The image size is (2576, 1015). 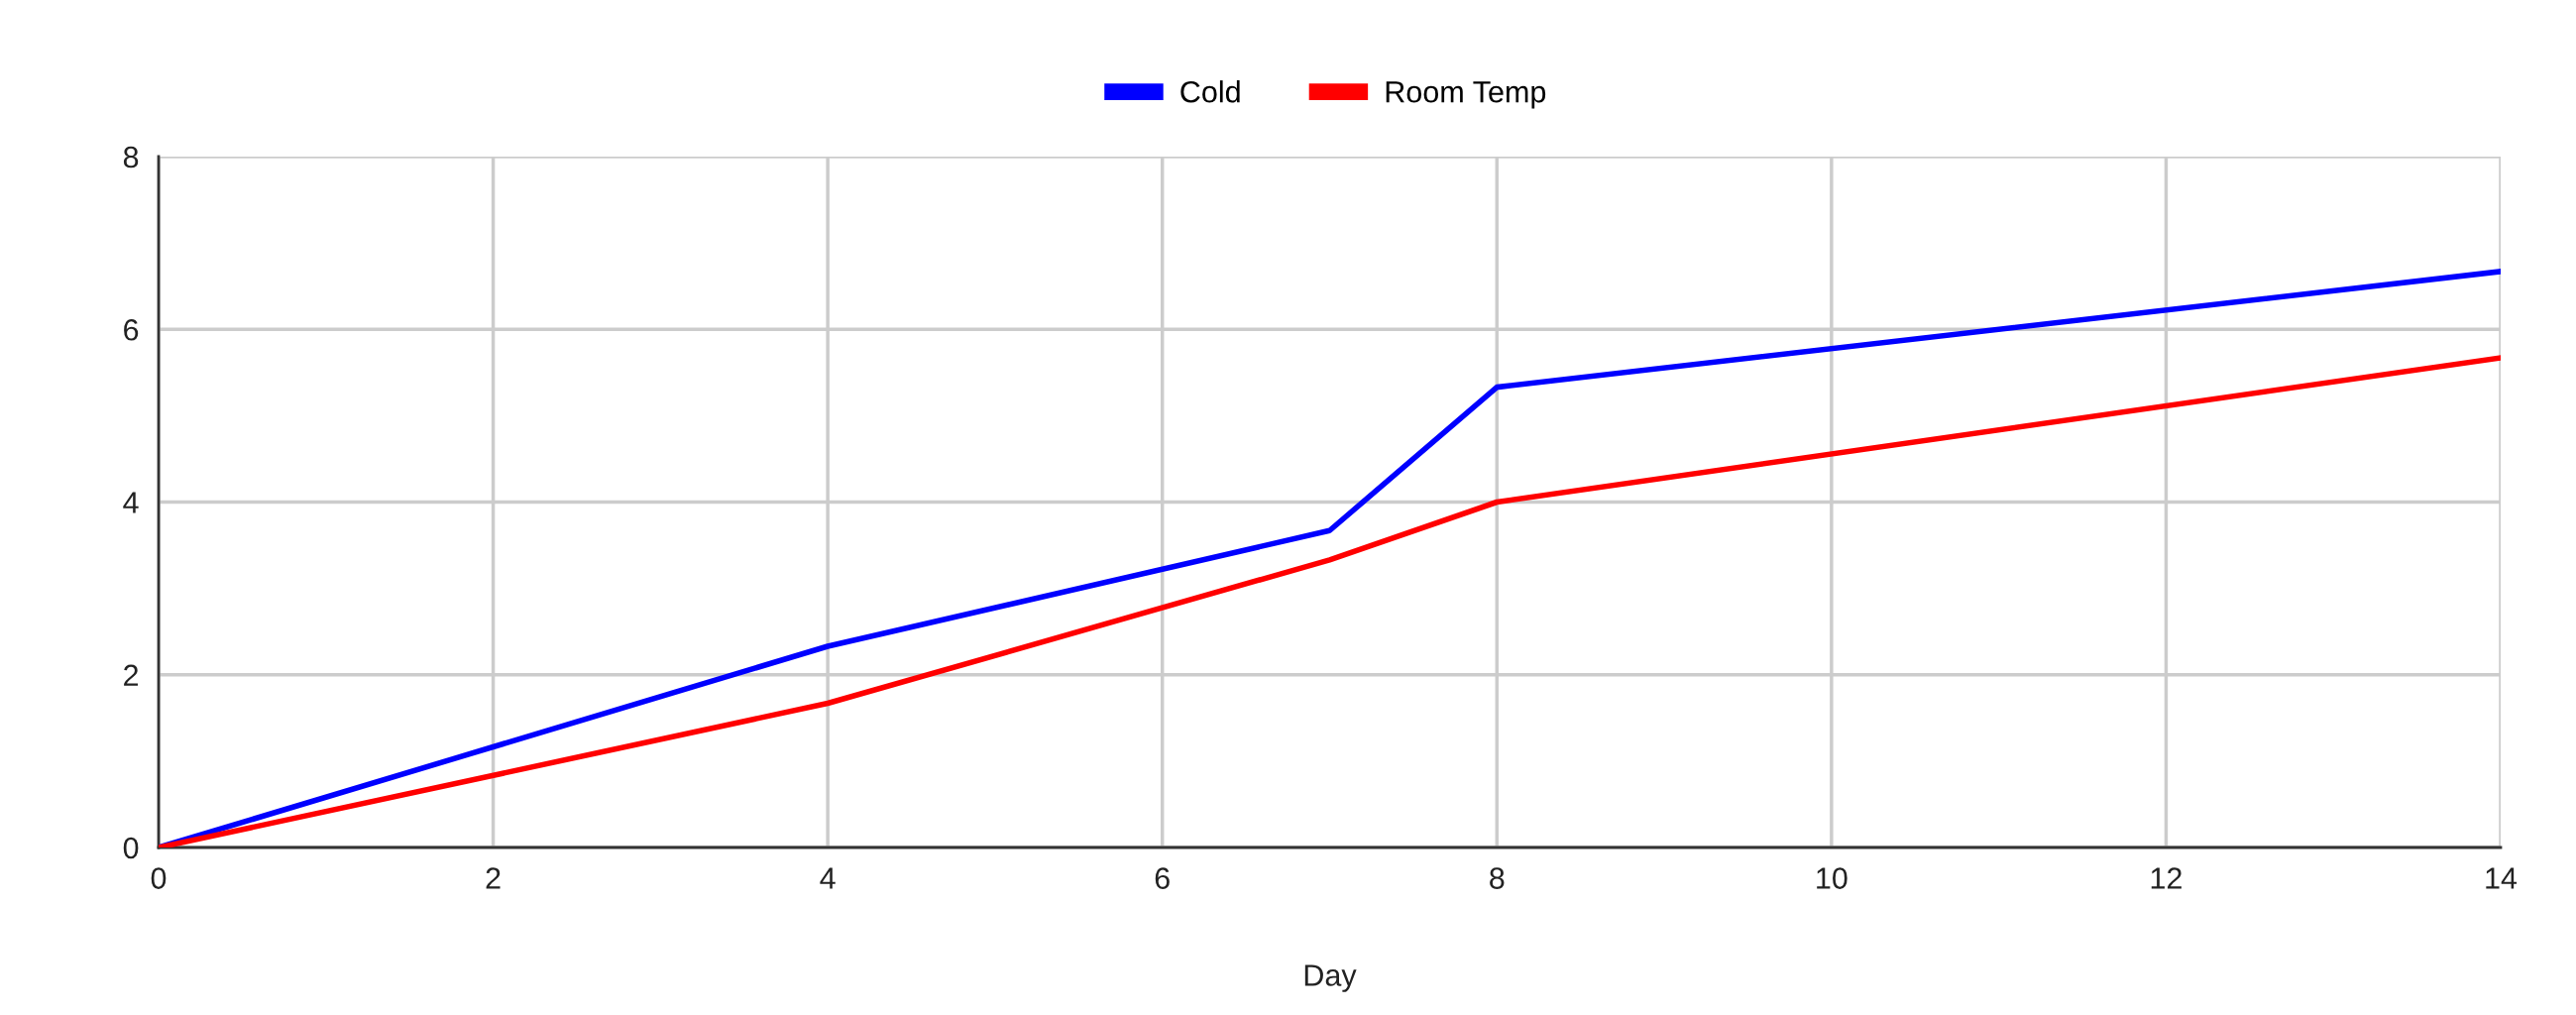 I want to click on y-tick-label: 0, so click(x=131, y=848).